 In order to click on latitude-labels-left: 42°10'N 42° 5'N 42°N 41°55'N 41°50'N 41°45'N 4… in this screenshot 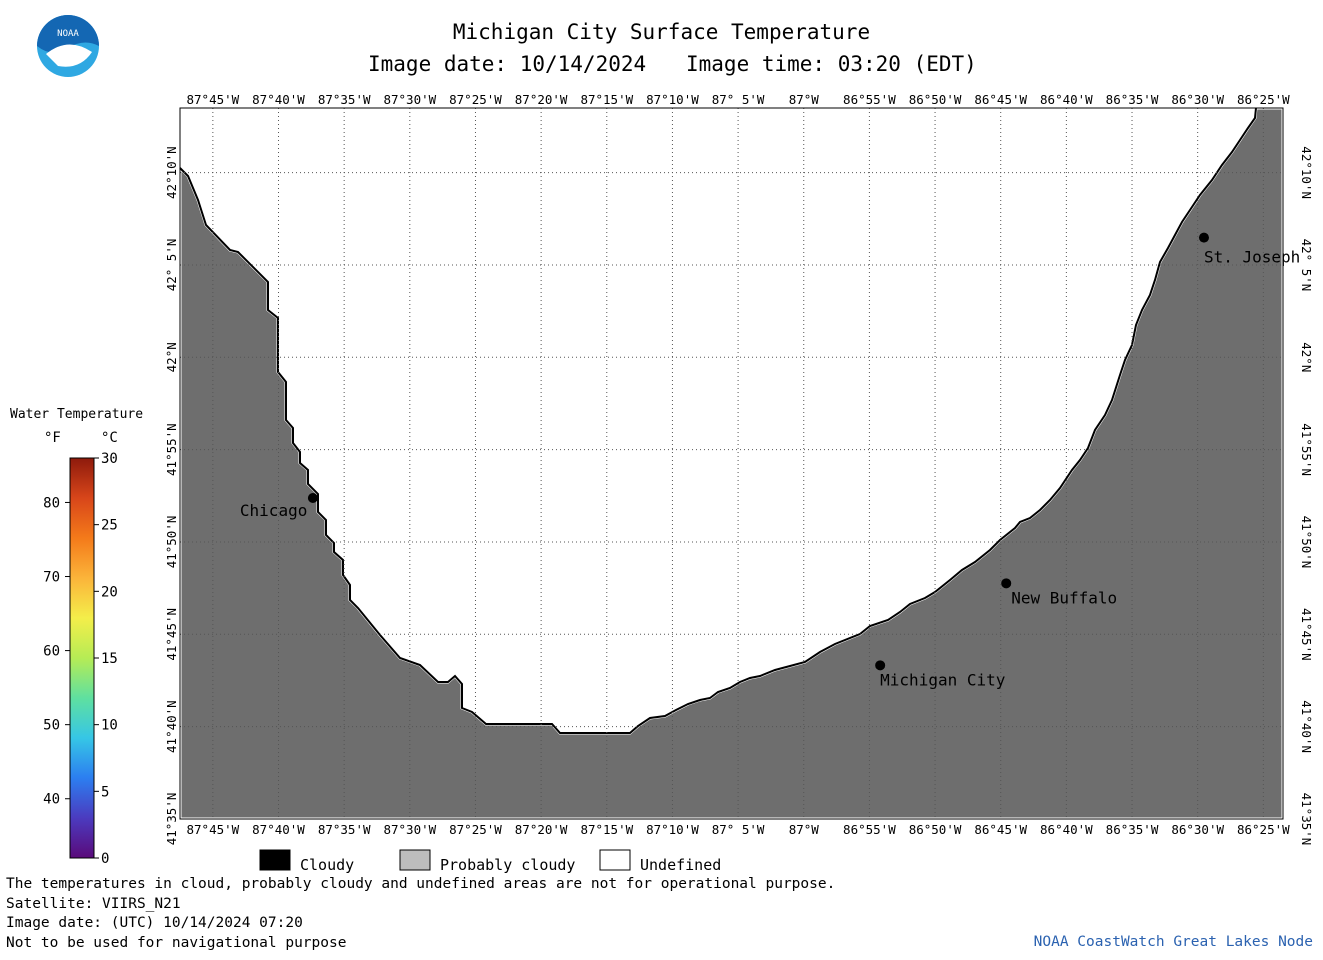, I will do `click(171, 495)`.